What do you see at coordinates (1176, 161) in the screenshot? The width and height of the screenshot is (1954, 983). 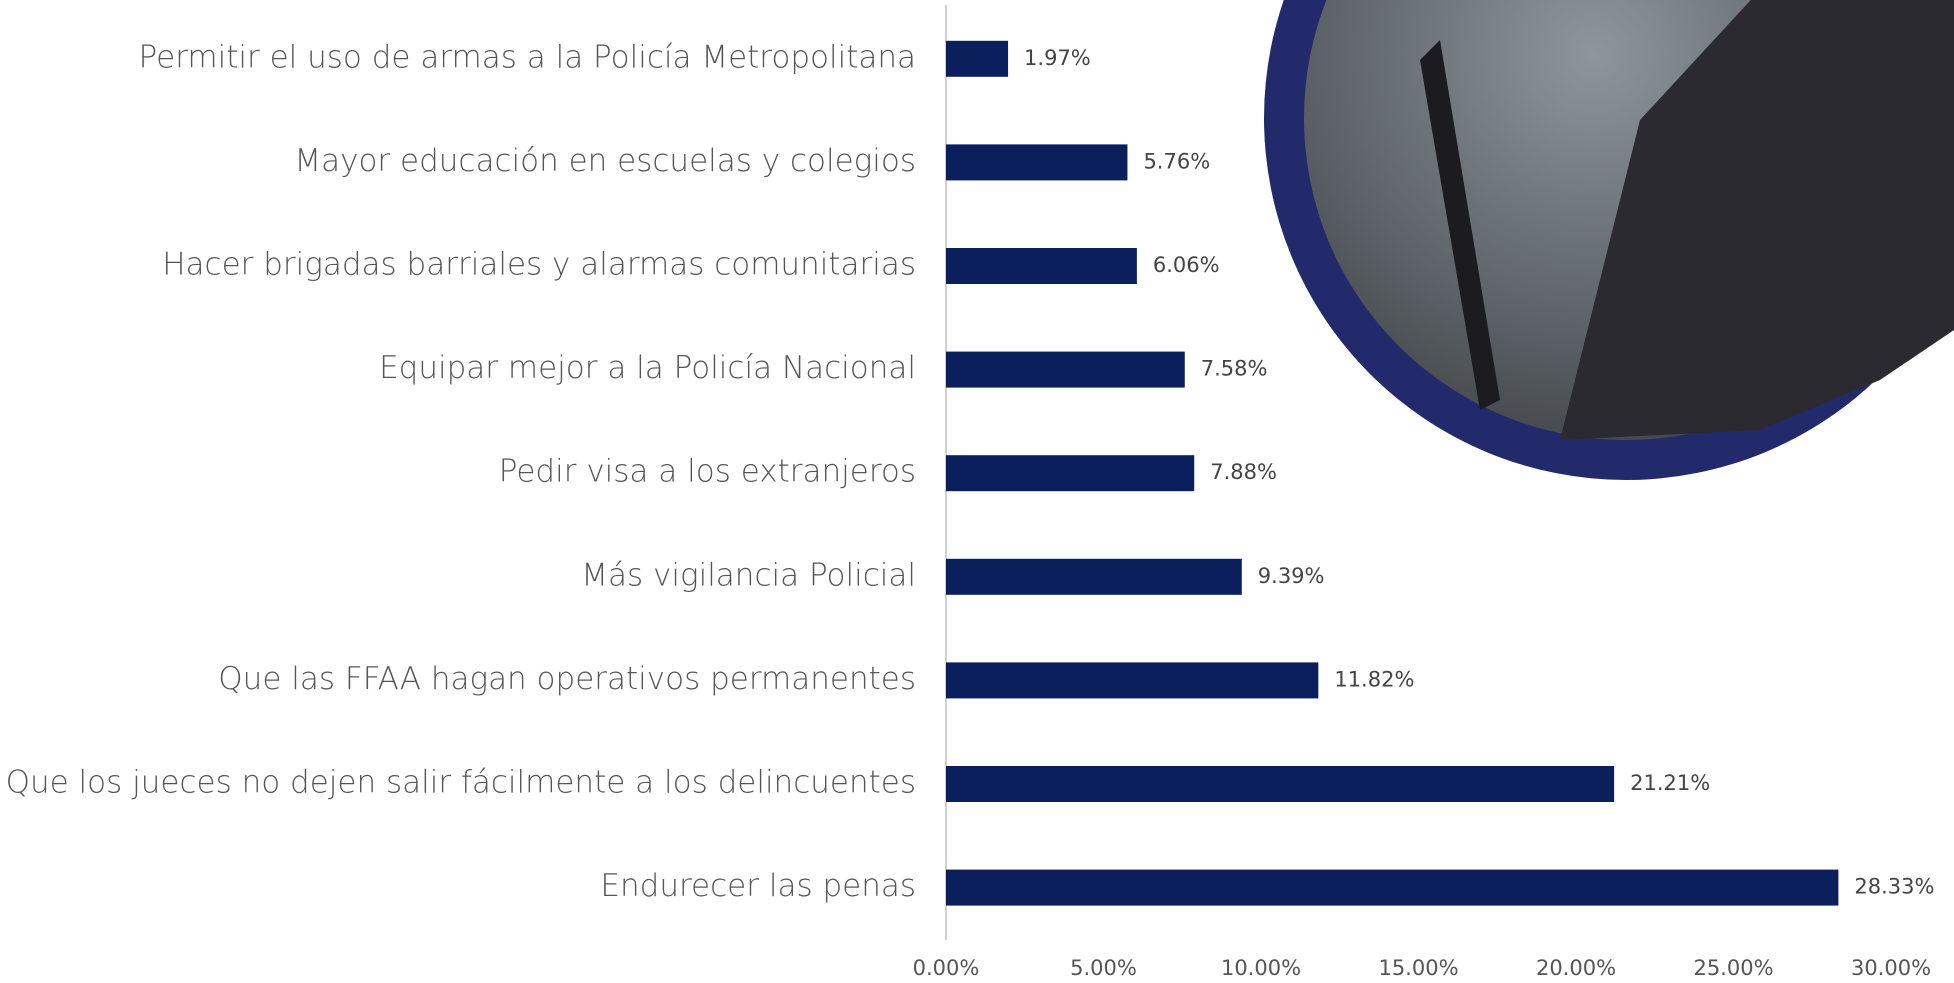 I see `value-label: 5.76%` at bounding box center [1176, 161].